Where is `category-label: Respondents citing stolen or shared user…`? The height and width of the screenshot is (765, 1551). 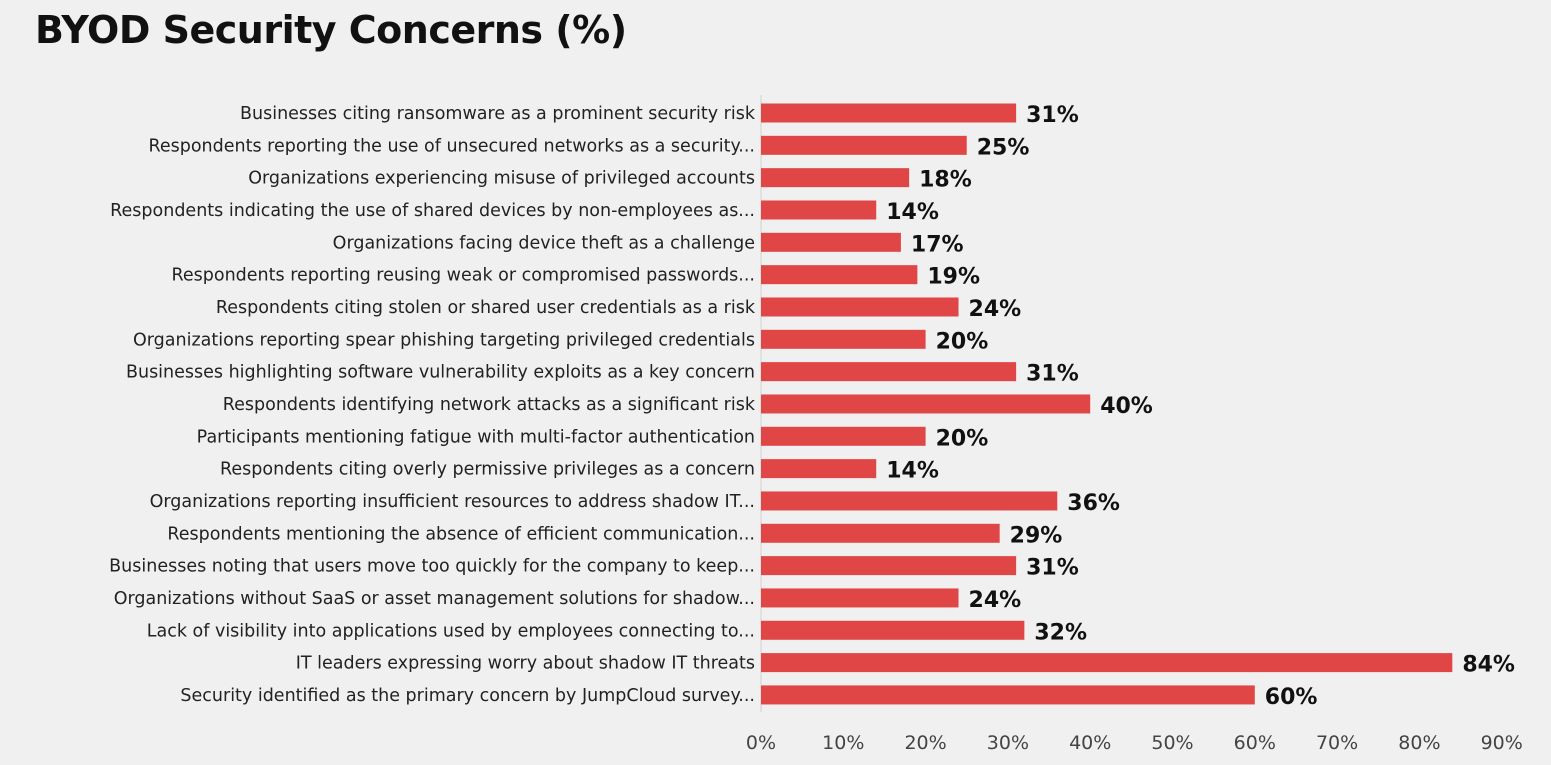
category-label: Respondents citing stolen or shared user… is located at coordinates (486, 308).